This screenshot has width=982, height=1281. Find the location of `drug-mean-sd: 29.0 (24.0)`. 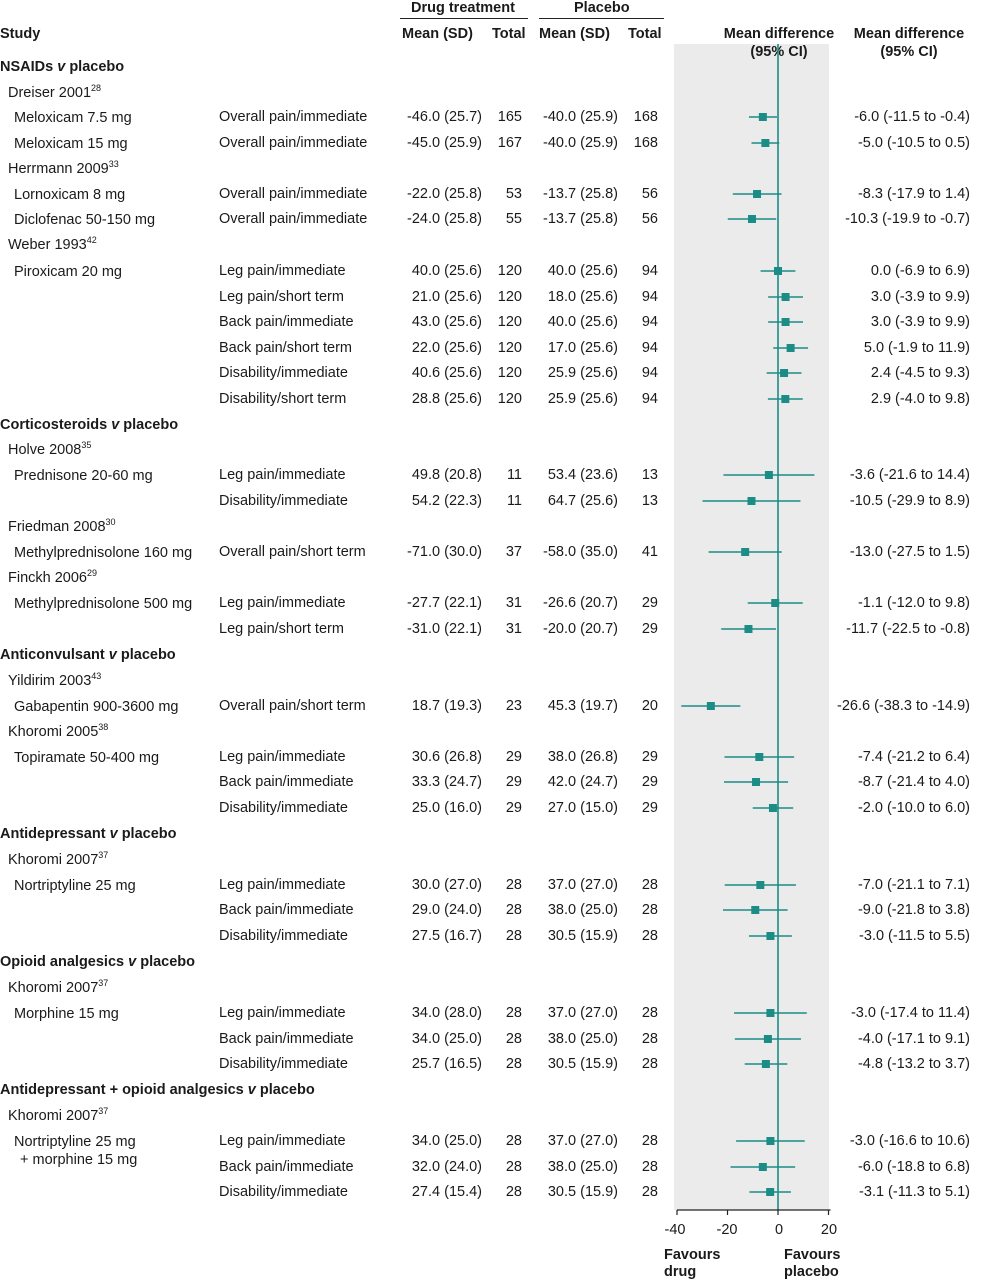

drug-mean-sd: 29.0 (24.0) is located at coordinates (446, 910).